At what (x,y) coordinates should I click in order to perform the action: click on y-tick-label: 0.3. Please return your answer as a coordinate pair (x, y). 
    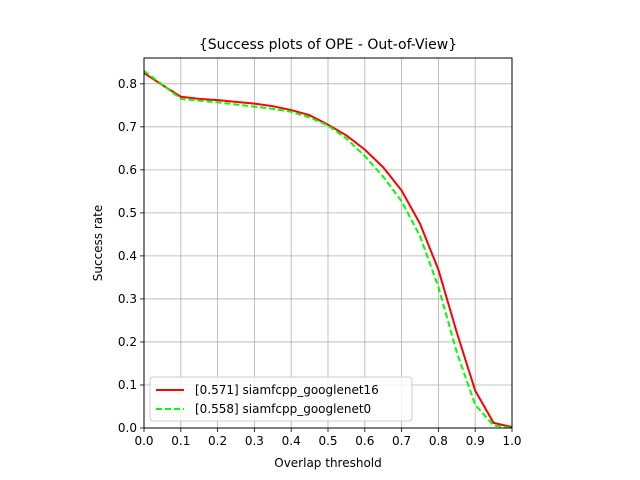
    Looking at the image, I should click on (127, 299).